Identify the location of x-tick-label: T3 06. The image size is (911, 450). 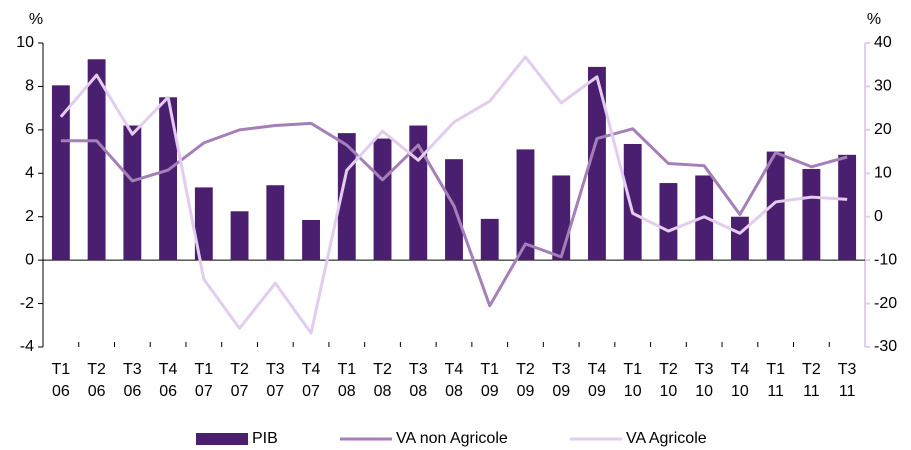
(132, 380).